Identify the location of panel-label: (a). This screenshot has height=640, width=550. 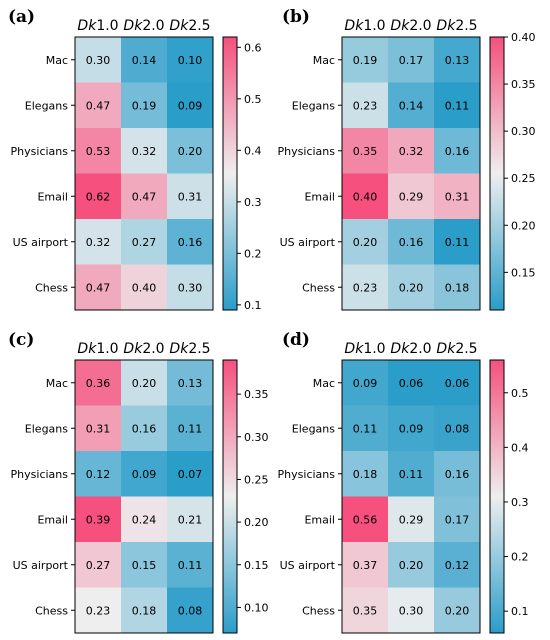
(21, 17).